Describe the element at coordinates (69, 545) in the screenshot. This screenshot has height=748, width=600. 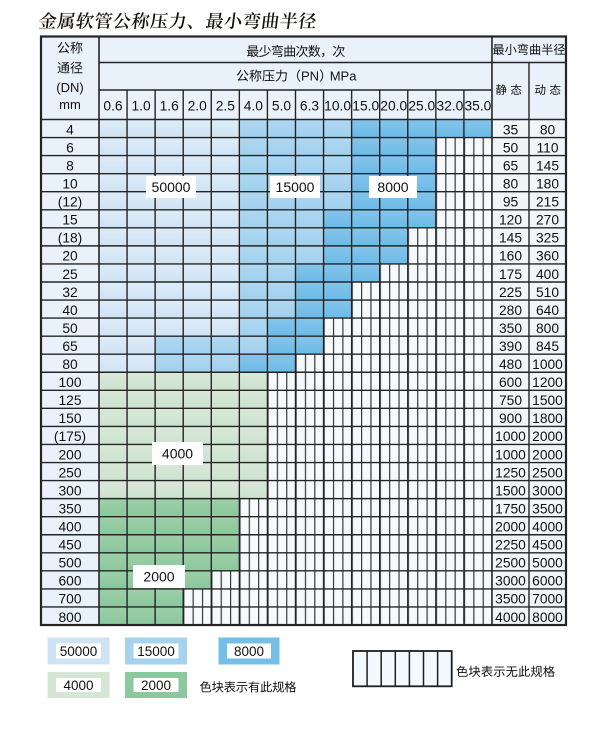
I see `svg-text: 450` at that location.